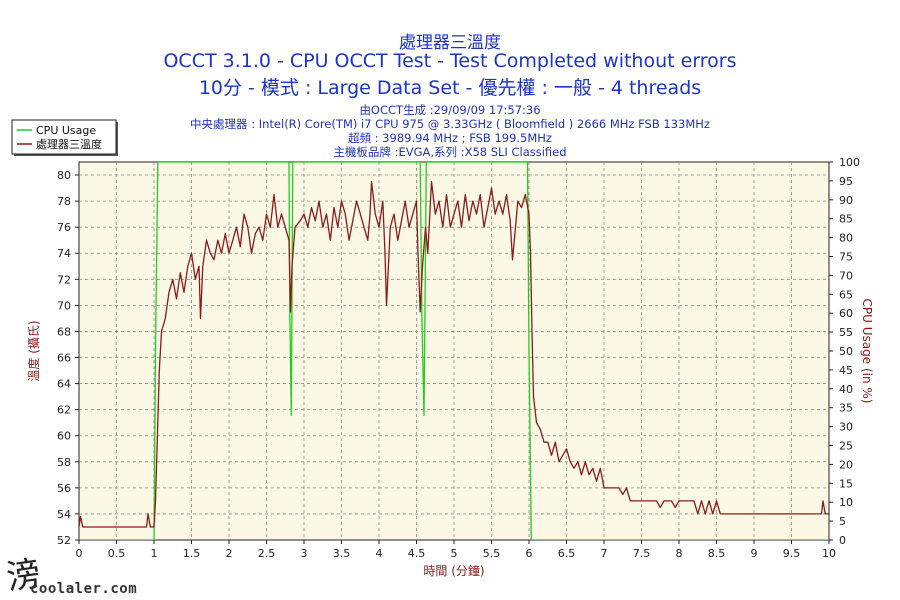 Image resolution: width=900 pixels, height=600 pixels. What do you see at coordinates (450, 138) in the screenshot?
I see `info-overclock: 超頻 : 3989.94 MHz ; FSB 199.5MHz` at bounding box center [450, 138].